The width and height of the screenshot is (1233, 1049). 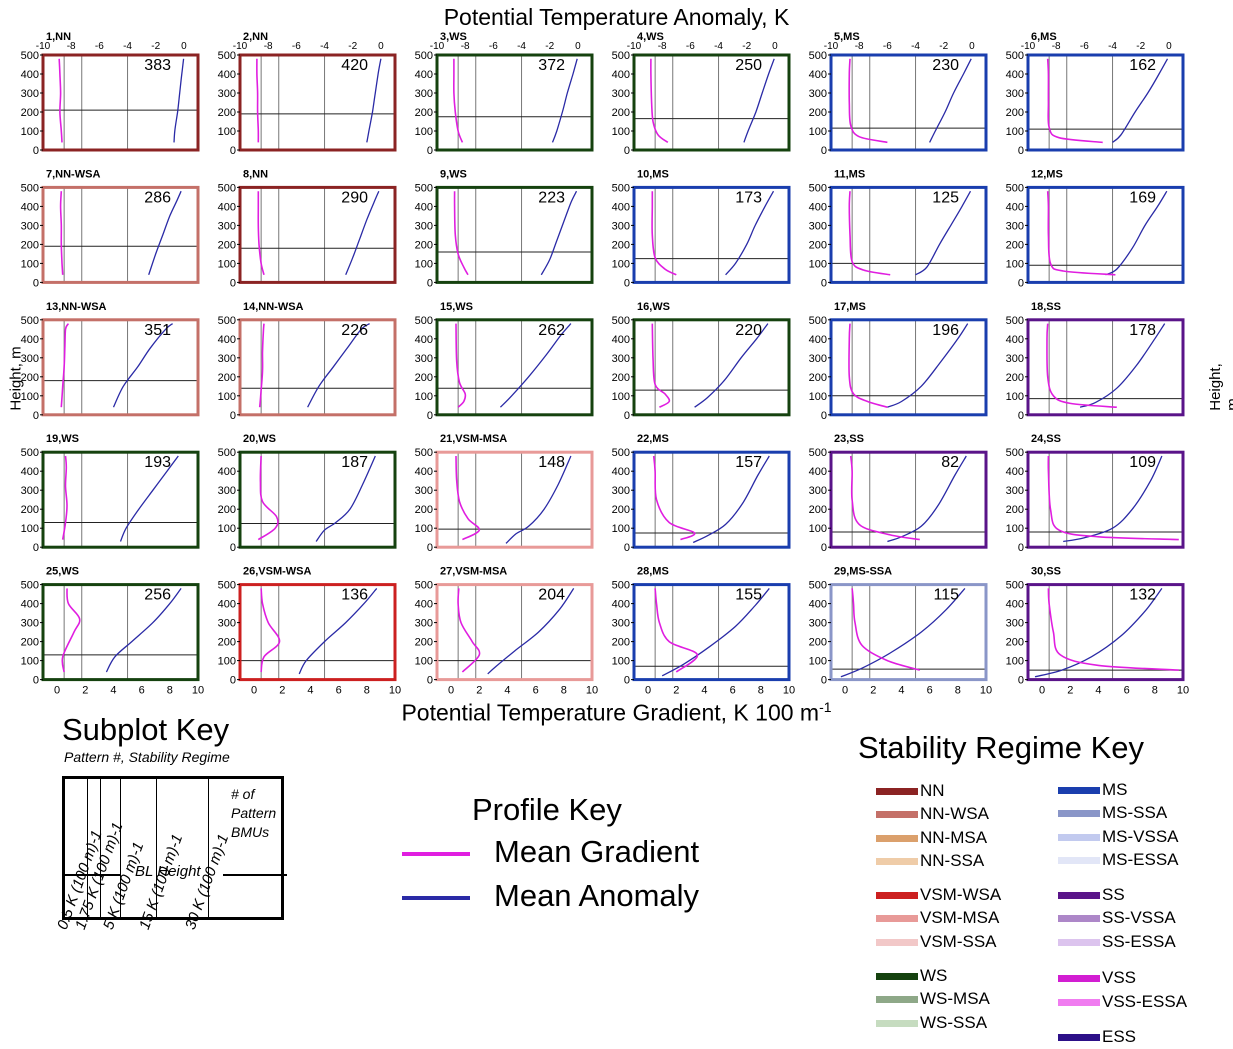 I want to click on subplot-key-box: BL Height # of Pattern BMUs, so click(x=174, y=848).